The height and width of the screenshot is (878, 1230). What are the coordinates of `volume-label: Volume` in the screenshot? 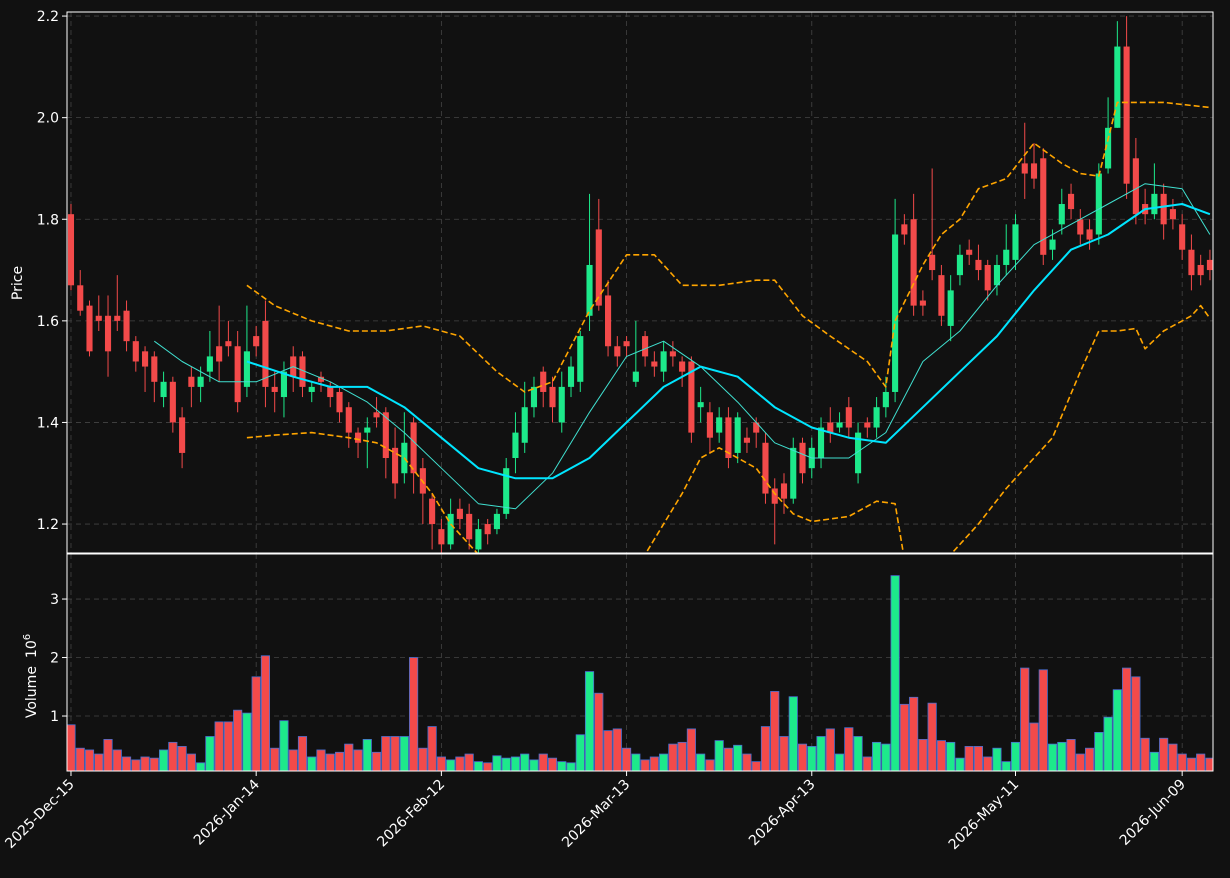 It's located at (32, 692).